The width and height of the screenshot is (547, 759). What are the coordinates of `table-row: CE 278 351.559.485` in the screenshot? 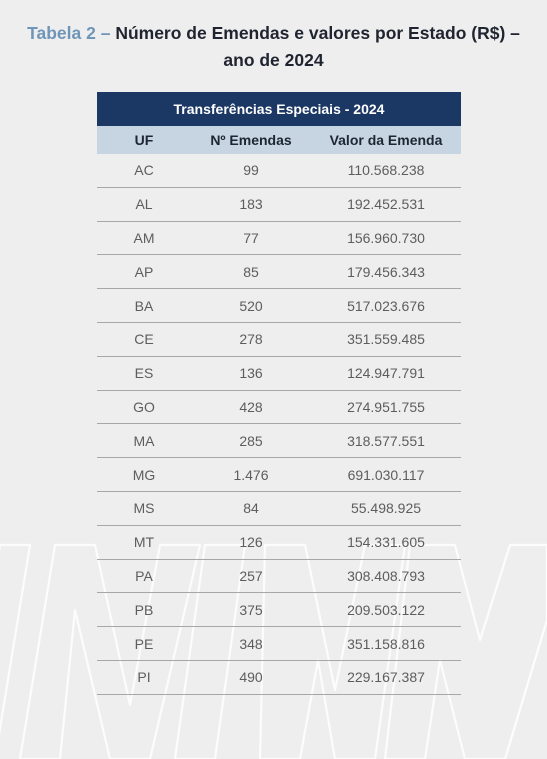 It's located at (279, 340).